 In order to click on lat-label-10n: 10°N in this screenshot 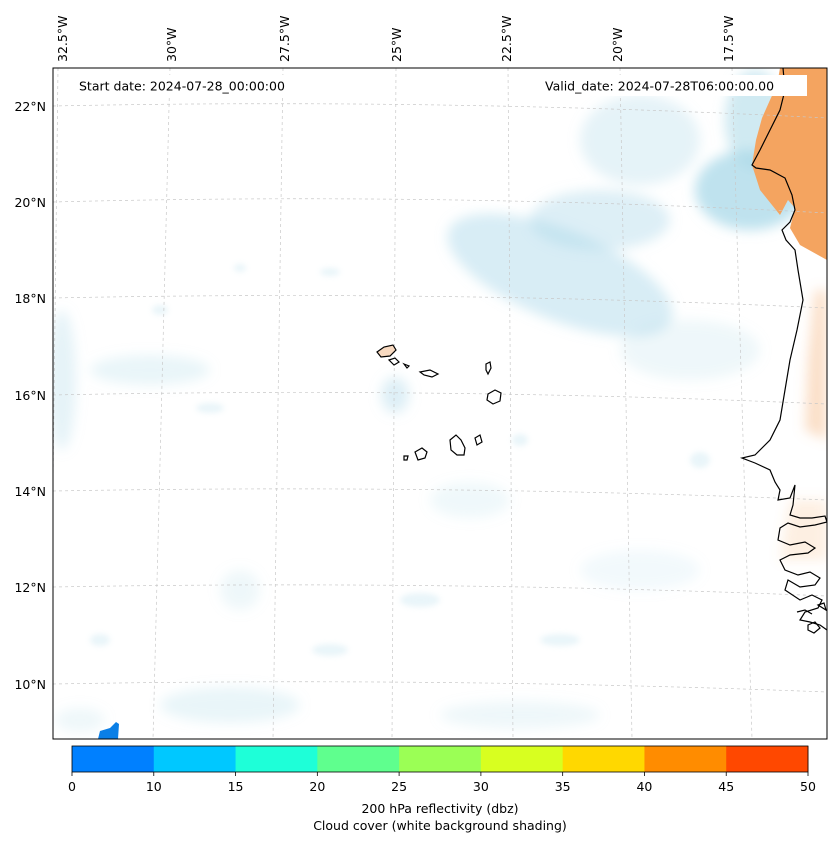, I will do `click(30, 684)`.